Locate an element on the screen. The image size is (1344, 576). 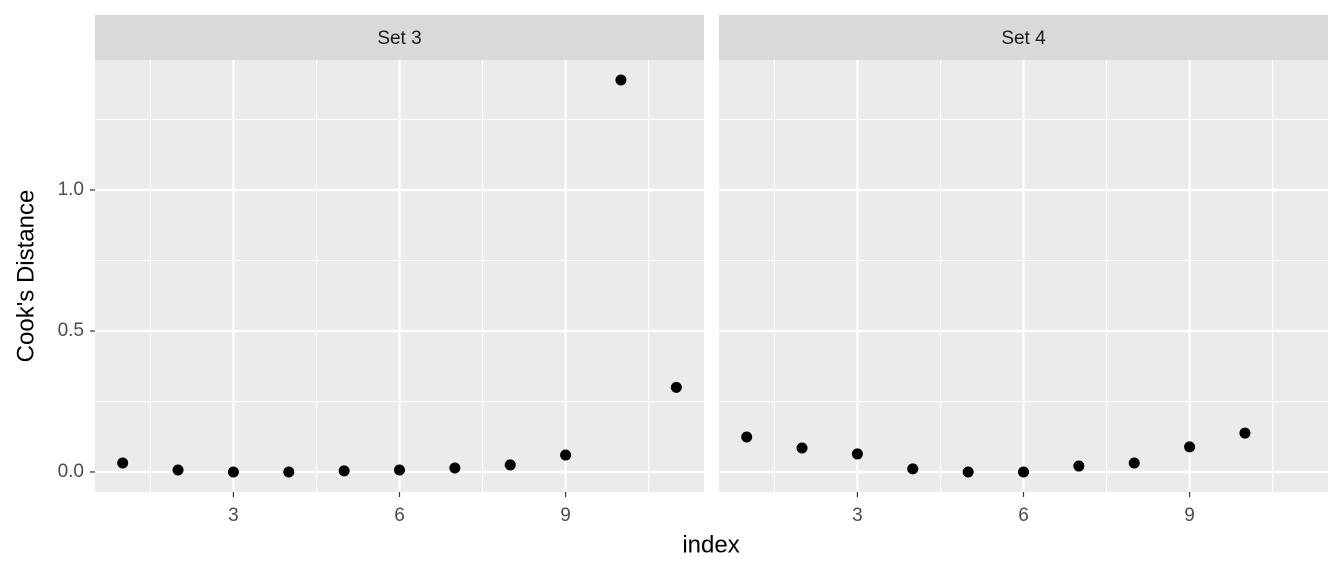
facet-title: Set 3 is located at coordinates (399, 38).